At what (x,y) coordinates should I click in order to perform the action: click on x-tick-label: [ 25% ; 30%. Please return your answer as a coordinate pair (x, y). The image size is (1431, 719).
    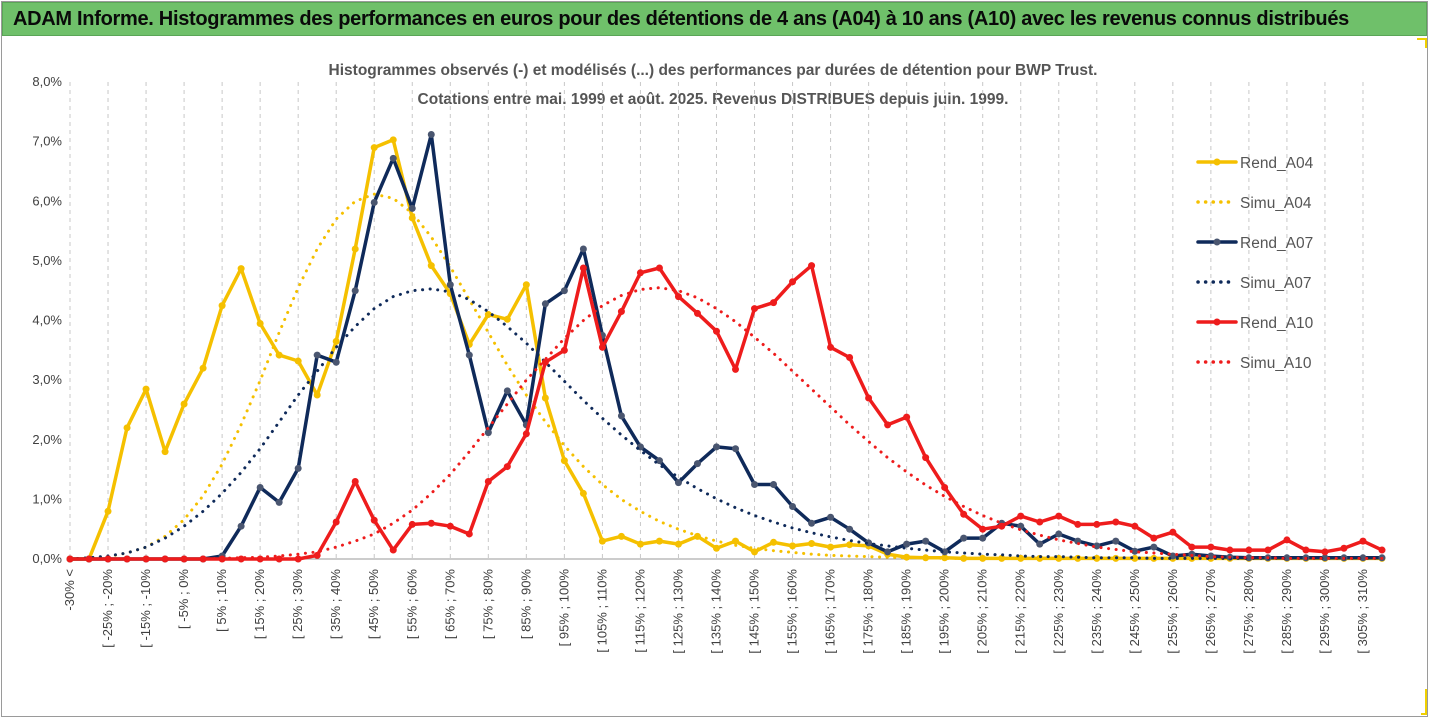
    Looking at the image, I should click on (297, 604).